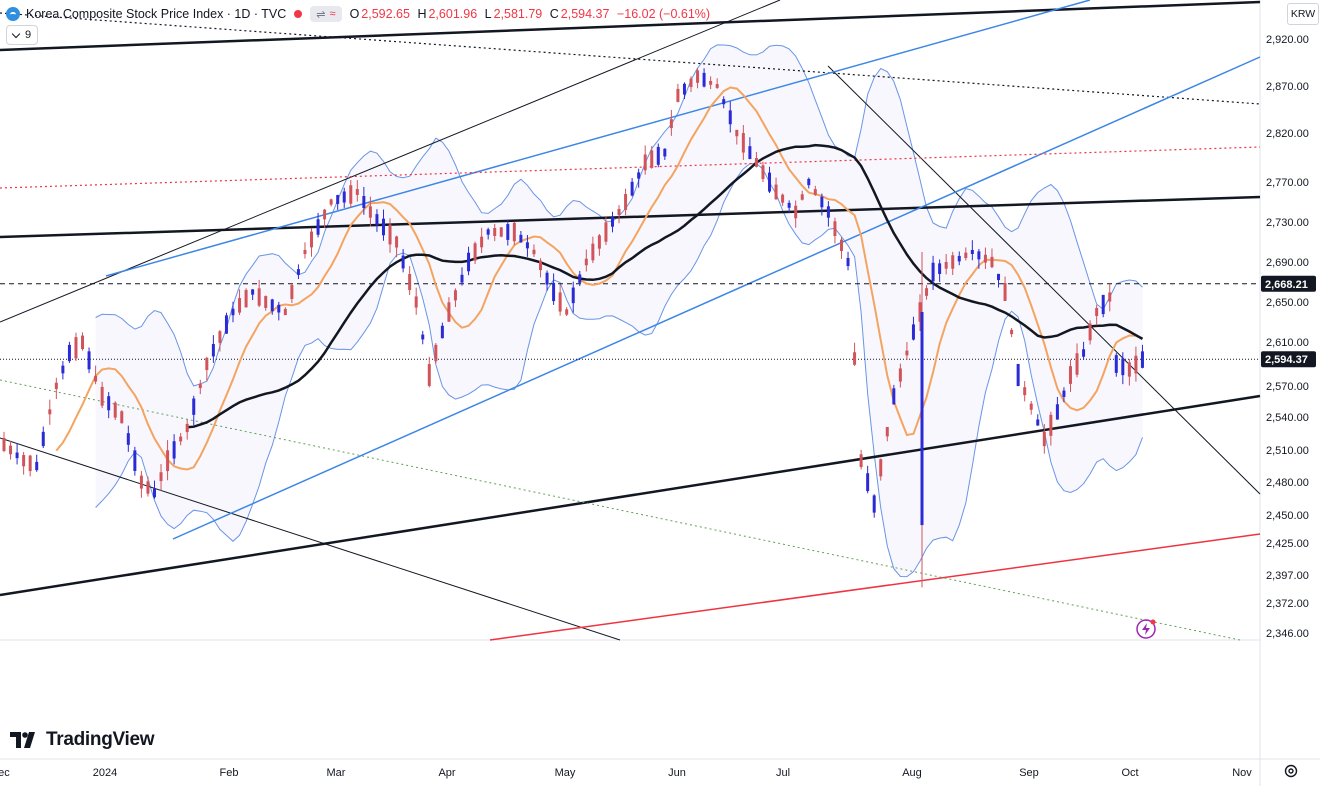 Image resolution: width=1320 pixels, height=786 pixels. I want to click on time-axis: Dec 2024 Feb Mar Apr May Jun Jul Aug Sep Oct Nov, so click(626, 773).